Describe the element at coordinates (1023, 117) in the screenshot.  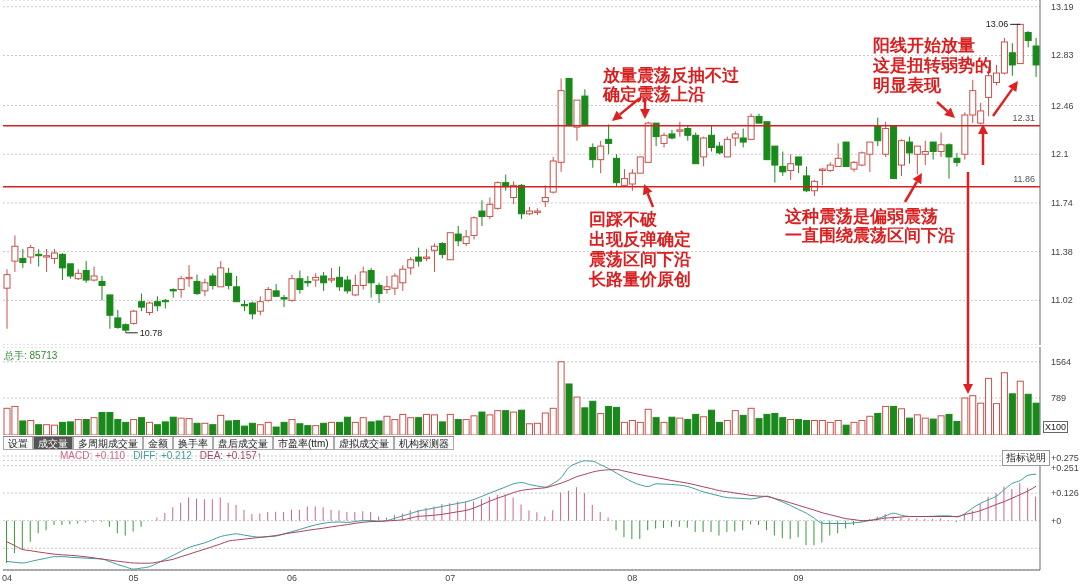
I see `ref-line-label: 12.31` at that location.